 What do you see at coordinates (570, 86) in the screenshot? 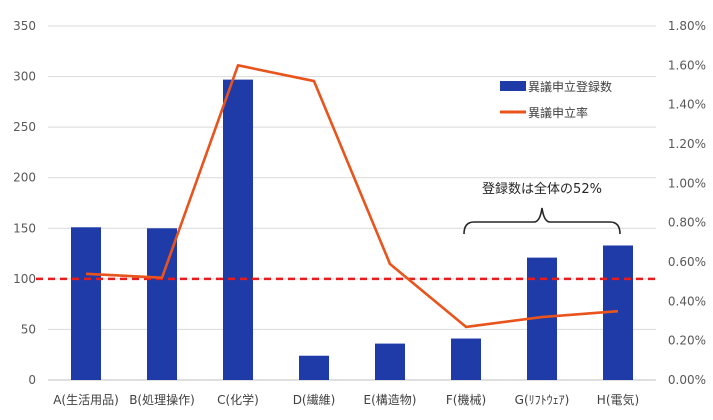
I see `legend-label-bar: 異議申立登録数` at bounding box center [570, 86].